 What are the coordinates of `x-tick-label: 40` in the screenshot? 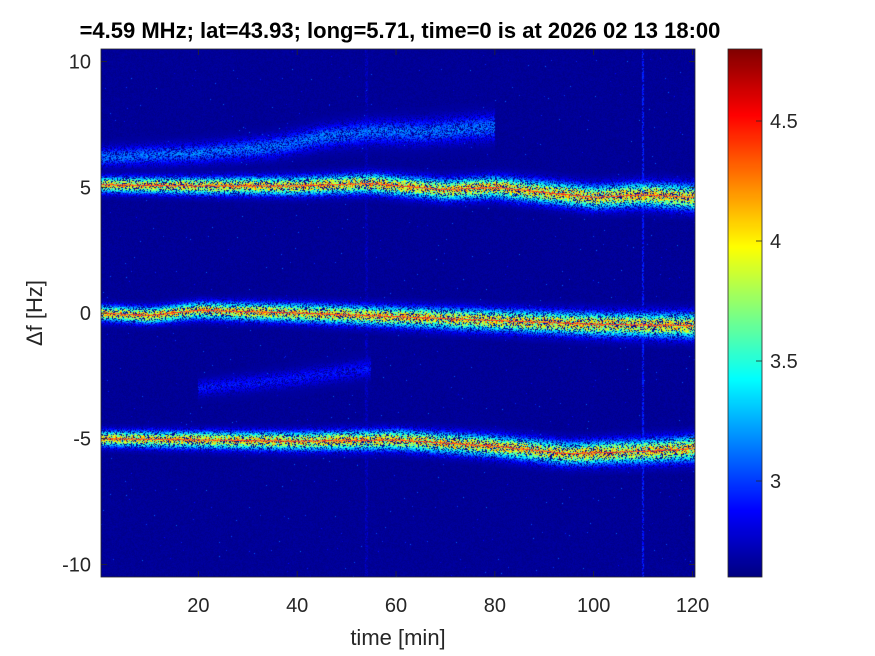 It's located at (297, 606).